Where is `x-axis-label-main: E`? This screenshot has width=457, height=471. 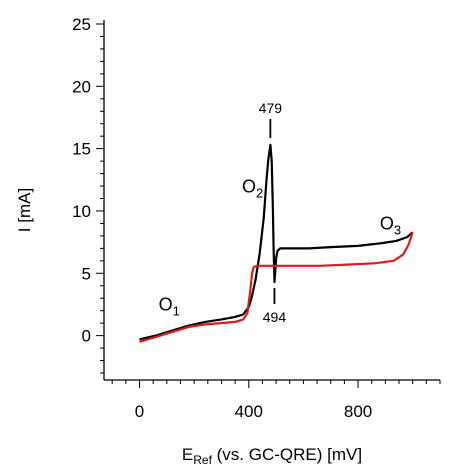
x-axis-label-main: E is located at coordinates (187, 454).